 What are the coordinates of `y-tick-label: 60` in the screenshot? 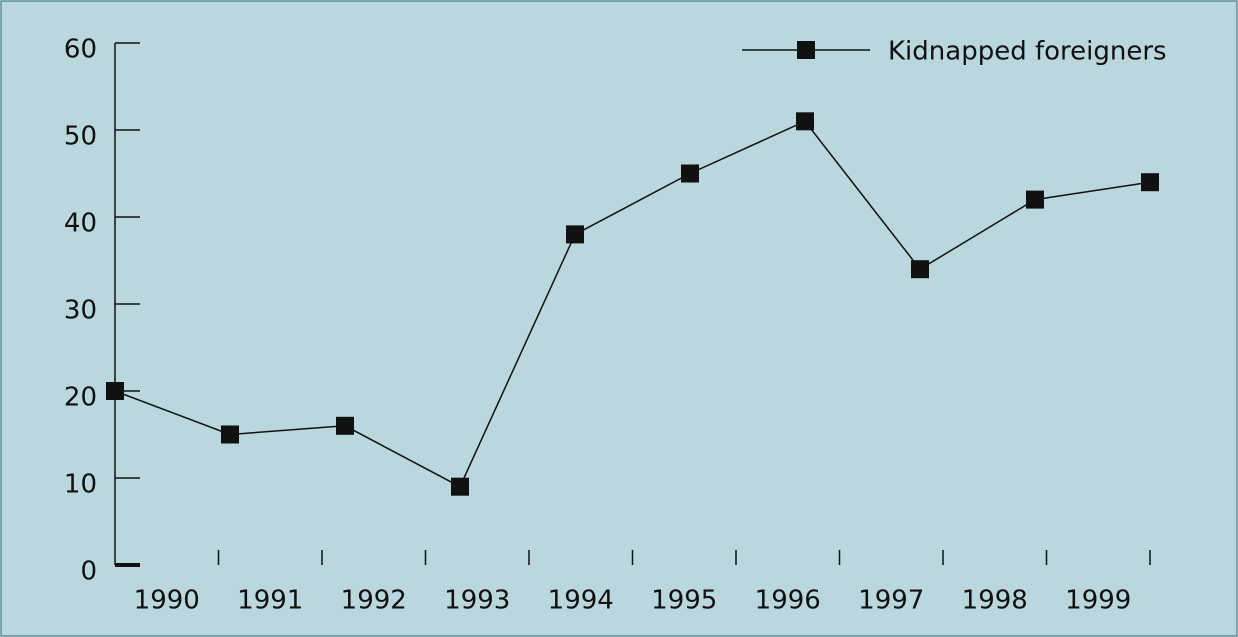 It's located at (80, 50).